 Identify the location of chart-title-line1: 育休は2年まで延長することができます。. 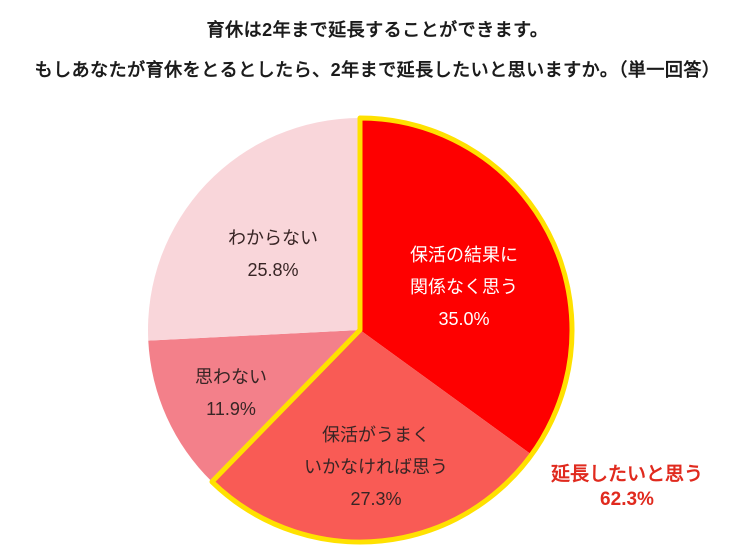
(377, 30).